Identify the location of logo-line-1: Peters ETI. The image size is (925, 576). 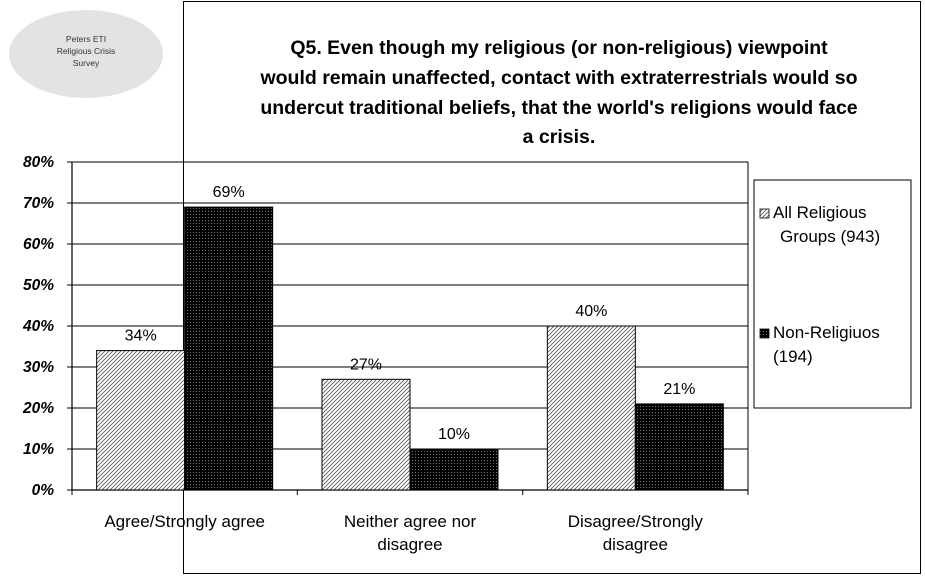
(86, 39).